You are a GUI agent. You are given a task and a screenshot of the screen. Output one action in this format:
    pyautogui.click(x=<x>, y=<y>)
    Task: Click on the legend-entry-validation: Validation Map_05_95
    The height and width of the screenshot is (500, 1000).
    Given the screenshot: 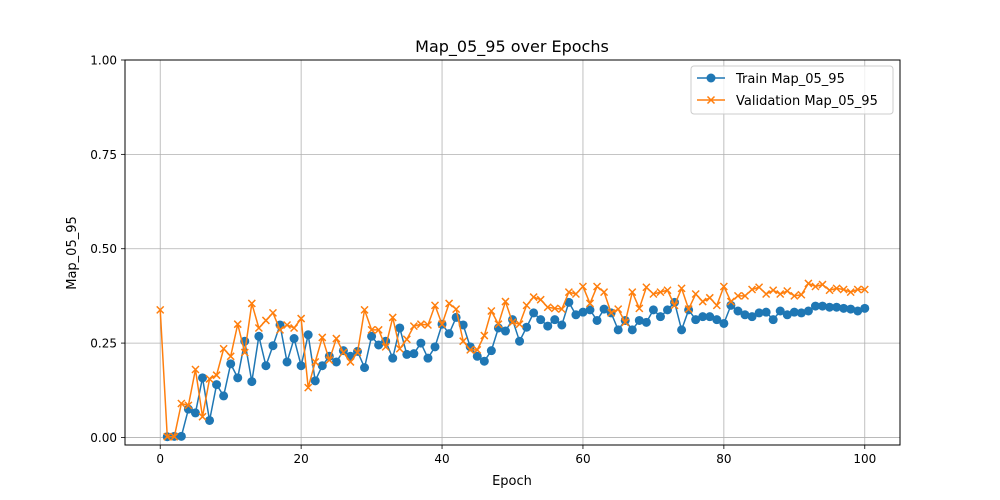 What is the action you would take?
    pyautogui.click(x=787, y=101)
    